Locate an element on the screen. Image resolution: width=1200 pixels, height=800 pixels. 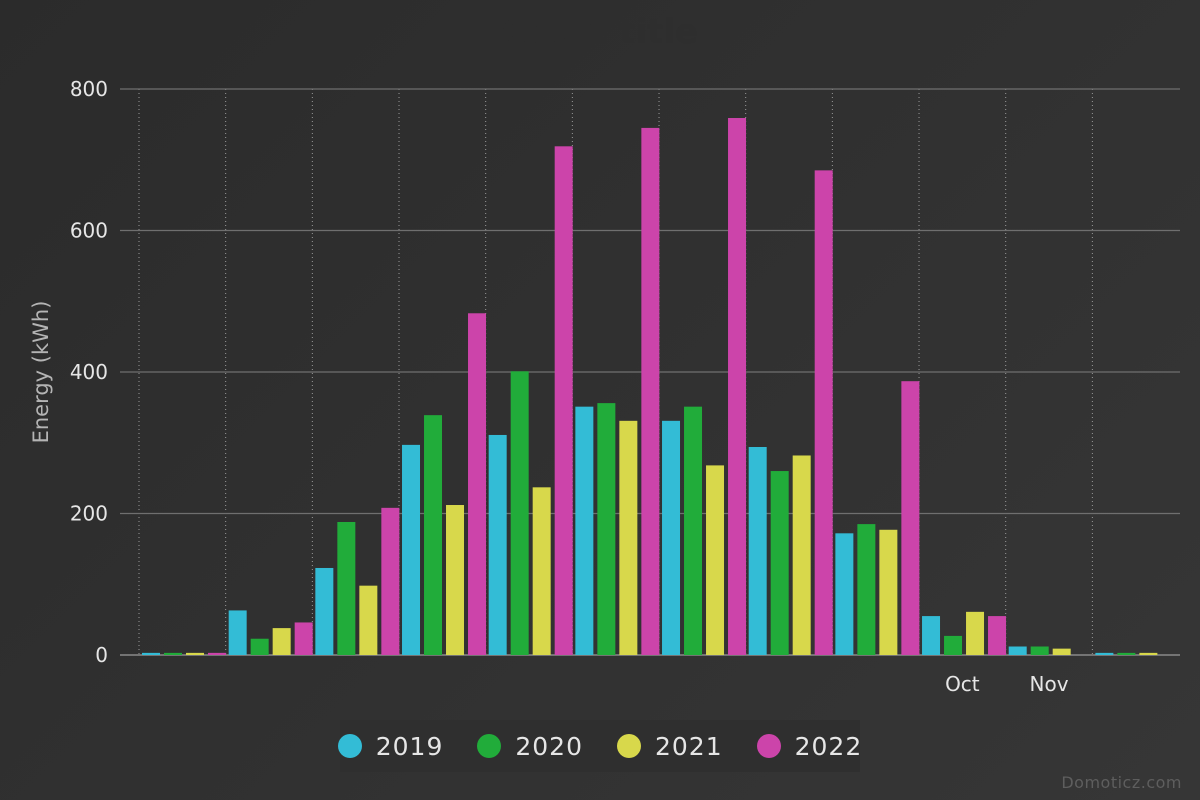
bar-2021-Nov is located at coordinates (1061, 651).